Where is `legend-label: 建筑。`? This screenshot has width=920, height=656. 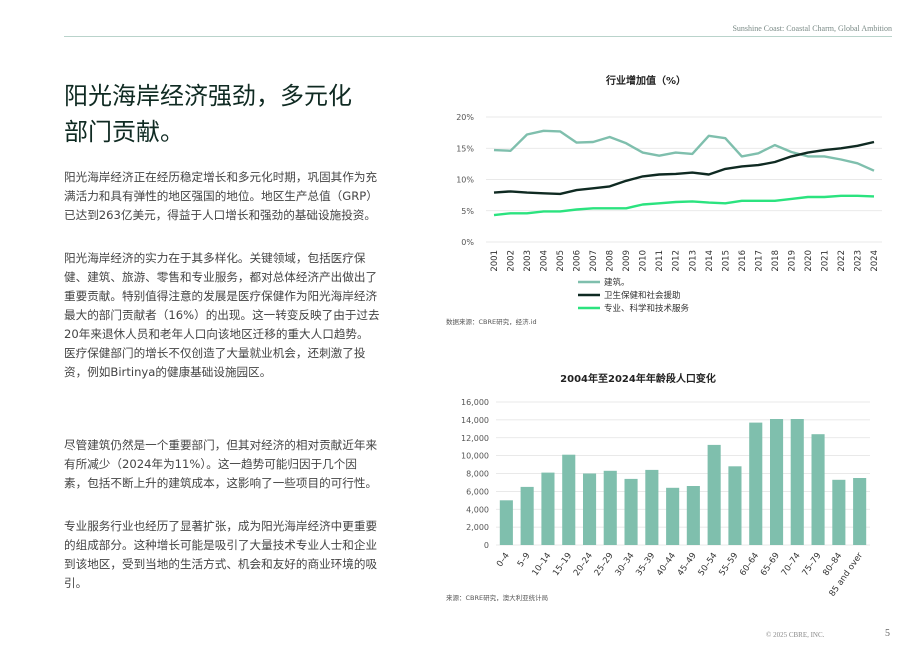 legend-label: 建筑。 is located at coordinates (617, 282).